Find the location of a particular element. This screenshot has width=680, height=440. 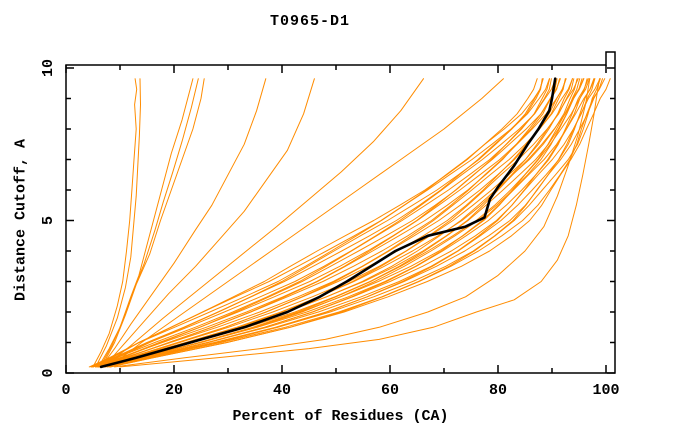

x-tick-label: 80 is located at coordinates (498, 390).